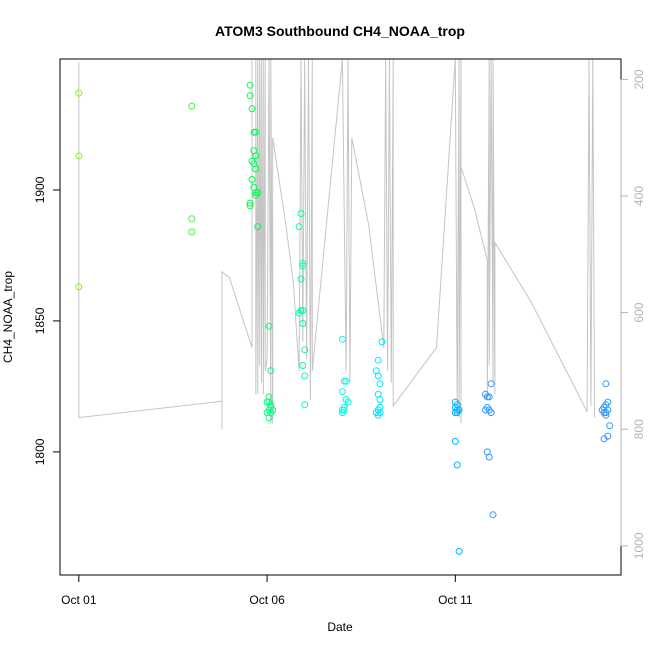 The height and width of the screenshot is (650, 650). What do you see at coordinates (639, 545) in the screenshot?
I see `y2-tick-label: 1000` at bounding box center [639, 545].